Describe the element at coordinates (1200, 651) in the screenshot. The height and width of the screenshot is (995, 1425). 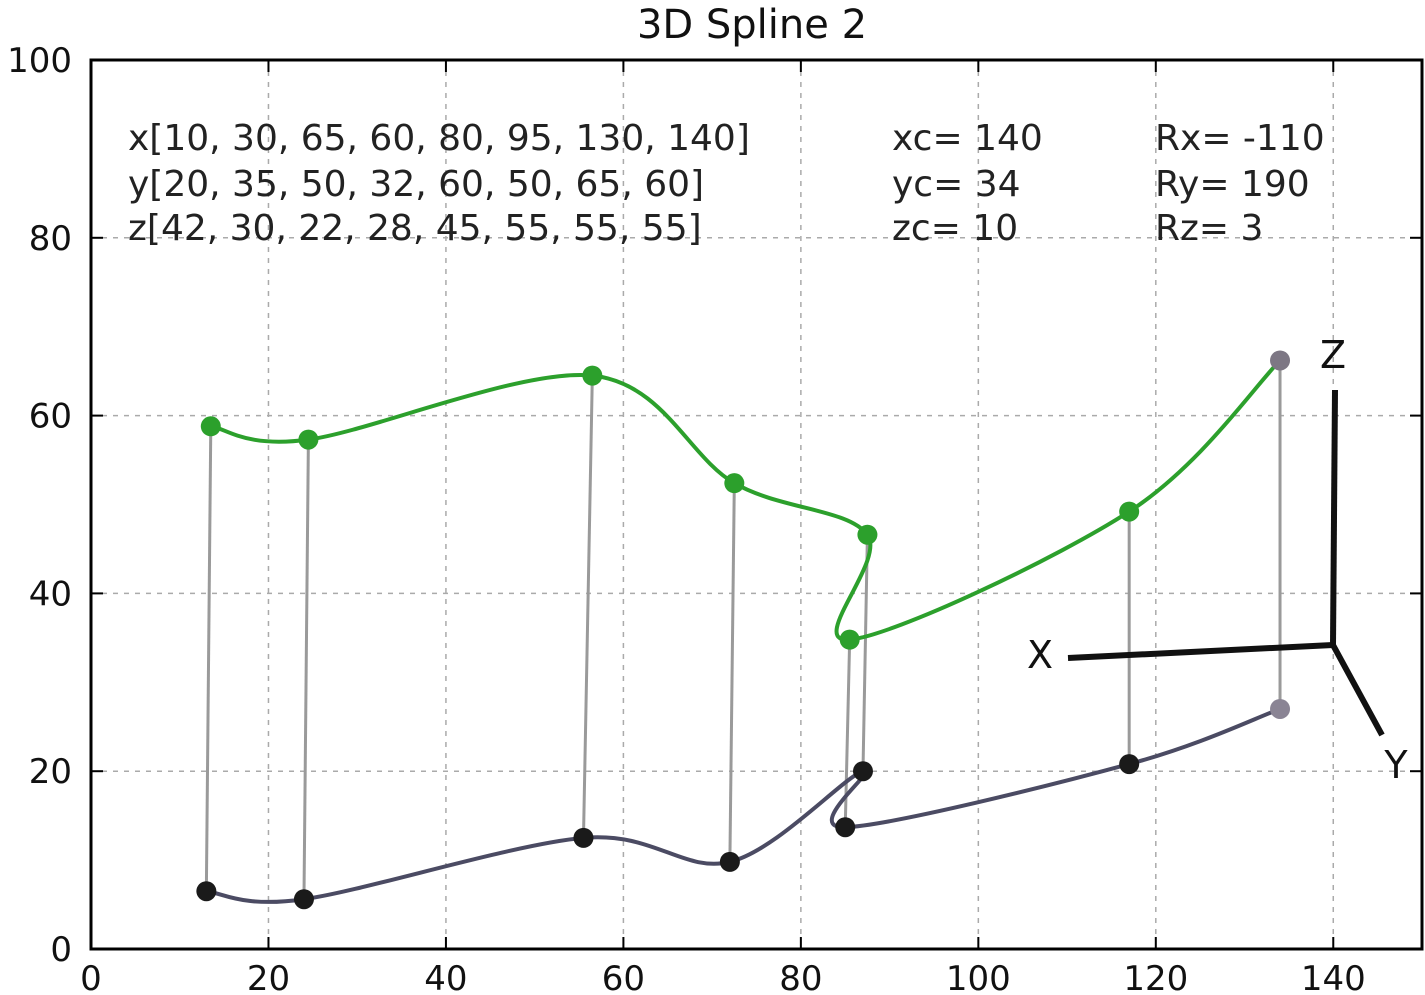
I see `axis-glyph-x-line` at that location.